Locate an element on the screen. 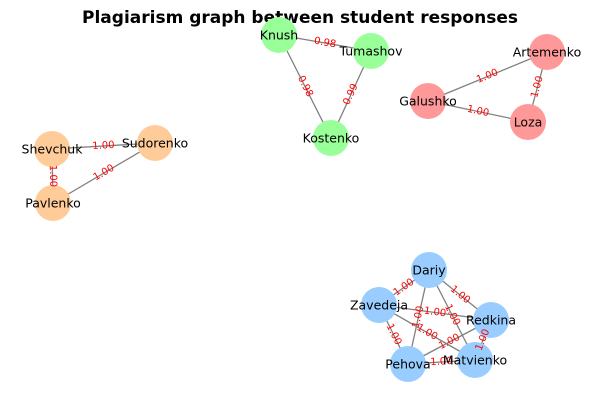 The height and width of the screenshot is (400, 600). node-label-redkina: Redkina is located at coordinates (491, 320).